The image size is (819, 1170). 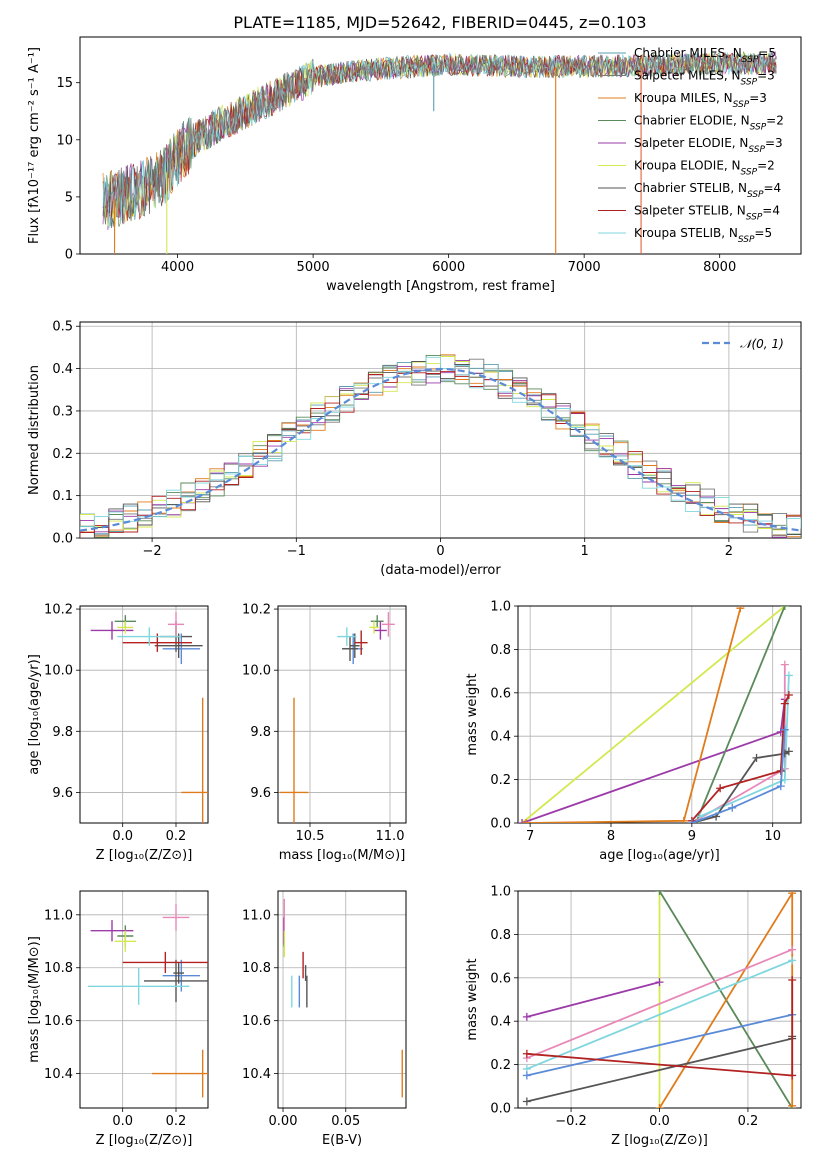 I want to click on legend-count: =2, so click(x=775, y=121).